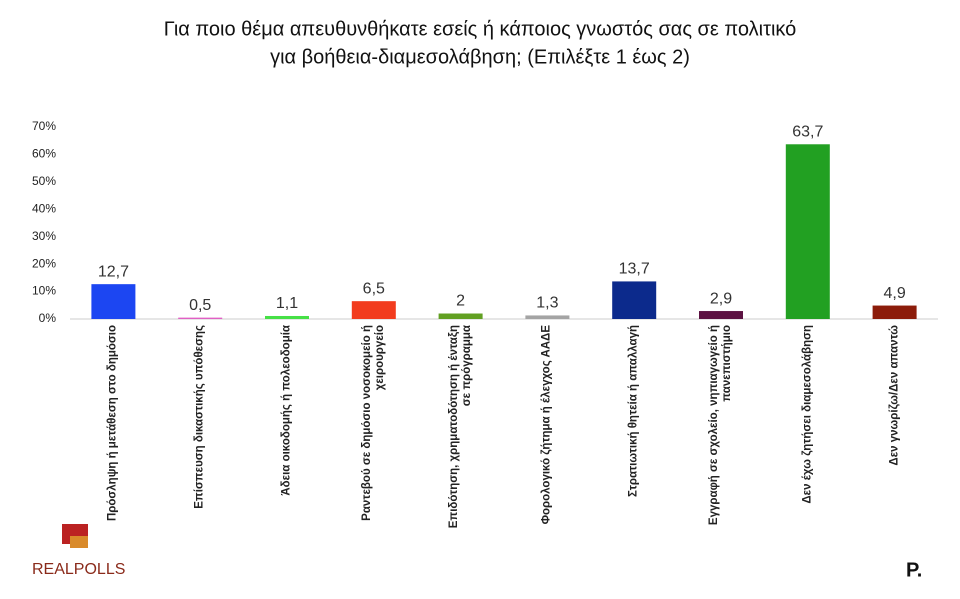 The width and height of the screenshot is (960, 599). I want to click on data-label: 2,9, so click(721, 298).